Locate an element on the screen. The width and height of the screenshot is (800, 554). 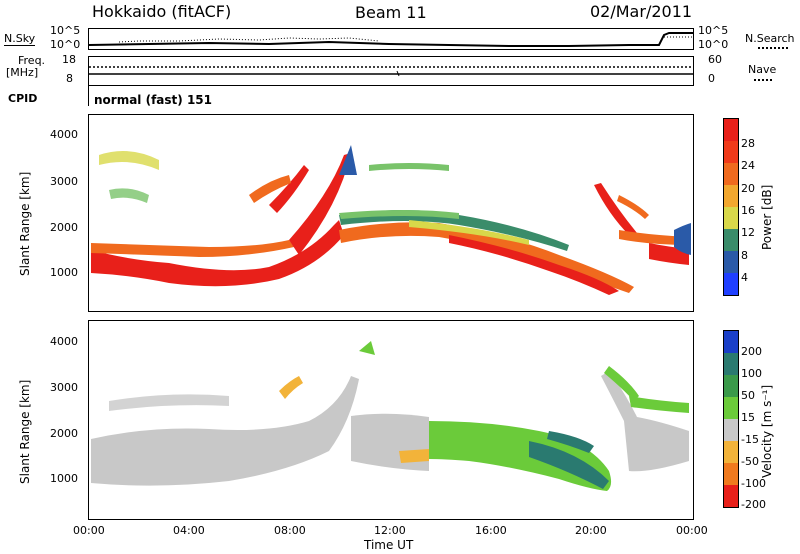
power-colorbar is located at coordinates (731, 207).